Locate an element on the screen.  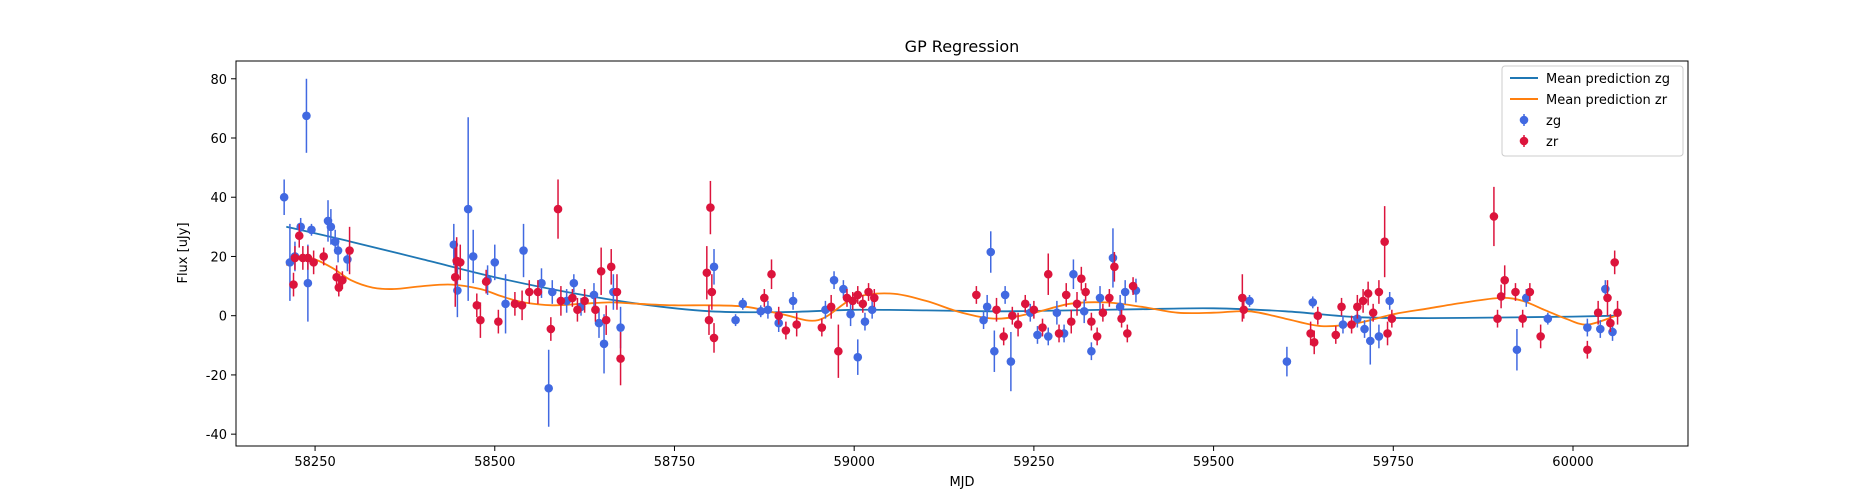
x-tick-label: 60000 is located at coordinates (1572, 462).